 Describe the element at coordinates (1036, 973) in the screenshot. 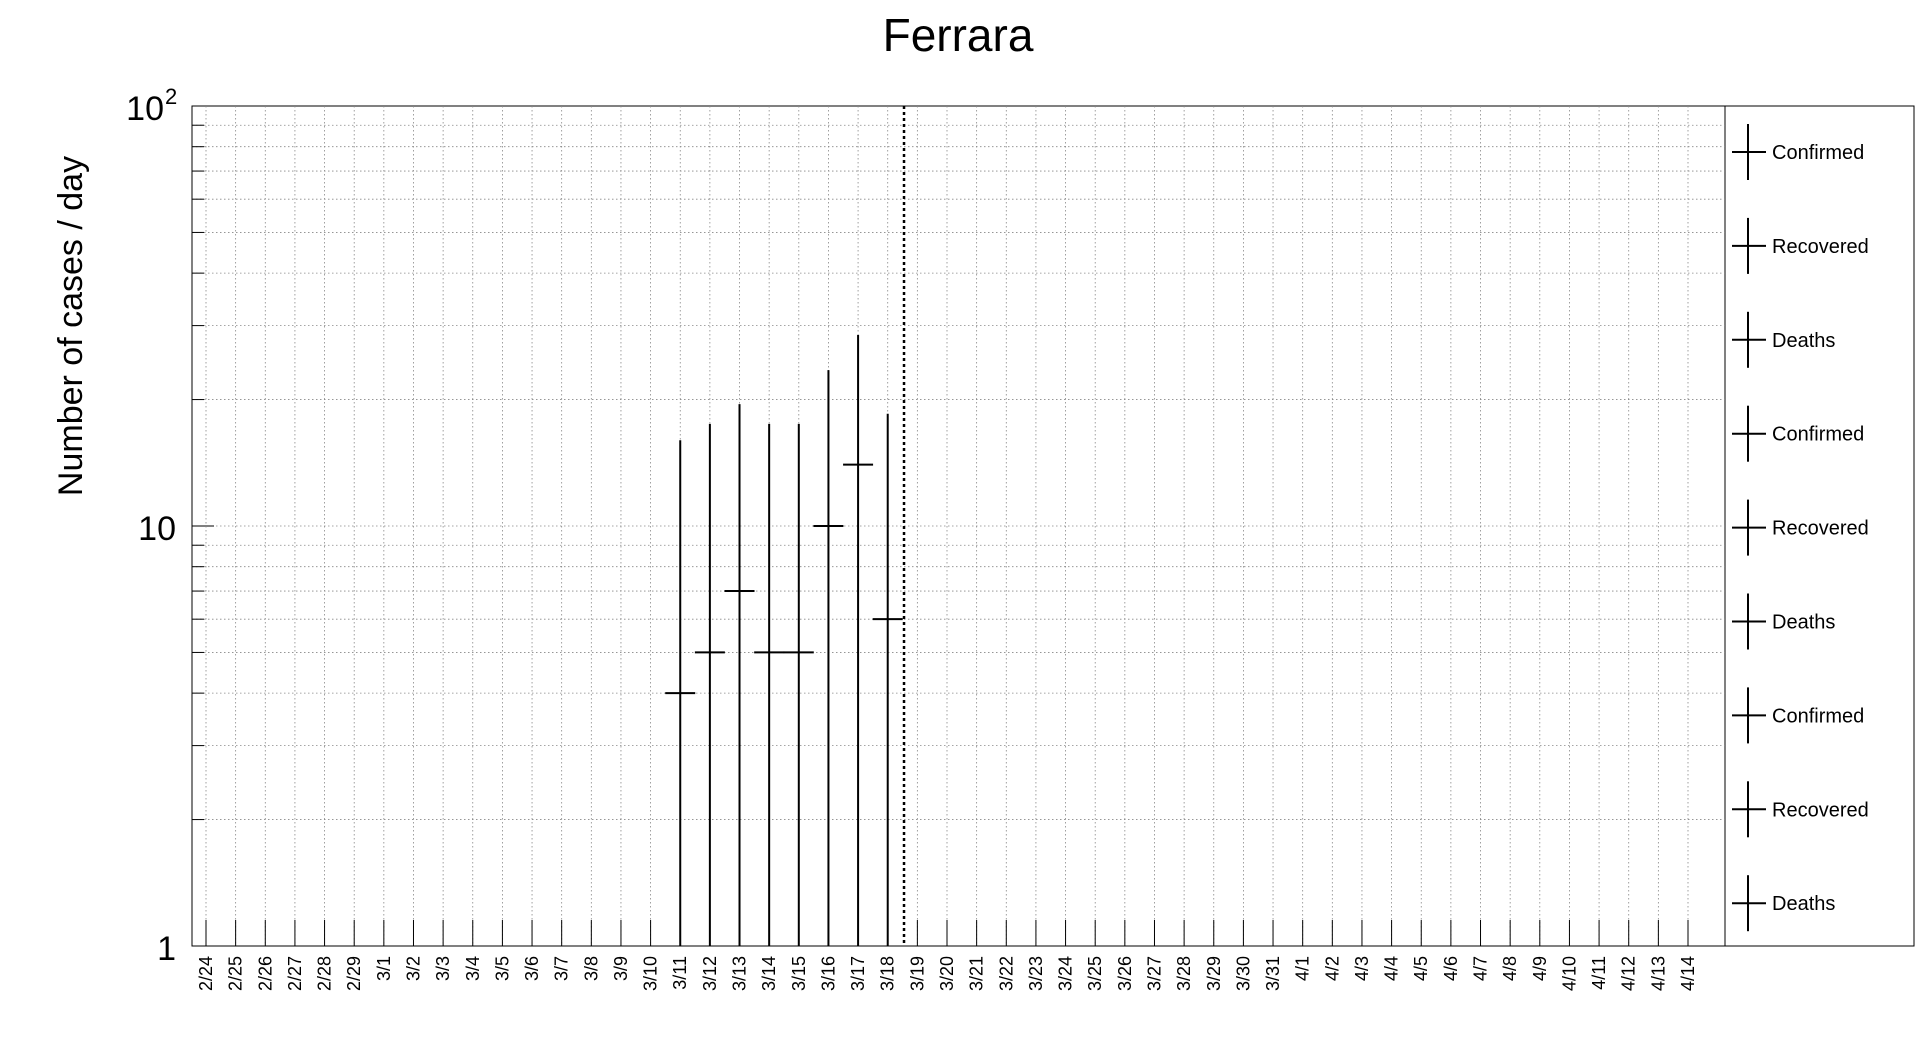

I see `x-tick-label: 3/23` at that location.